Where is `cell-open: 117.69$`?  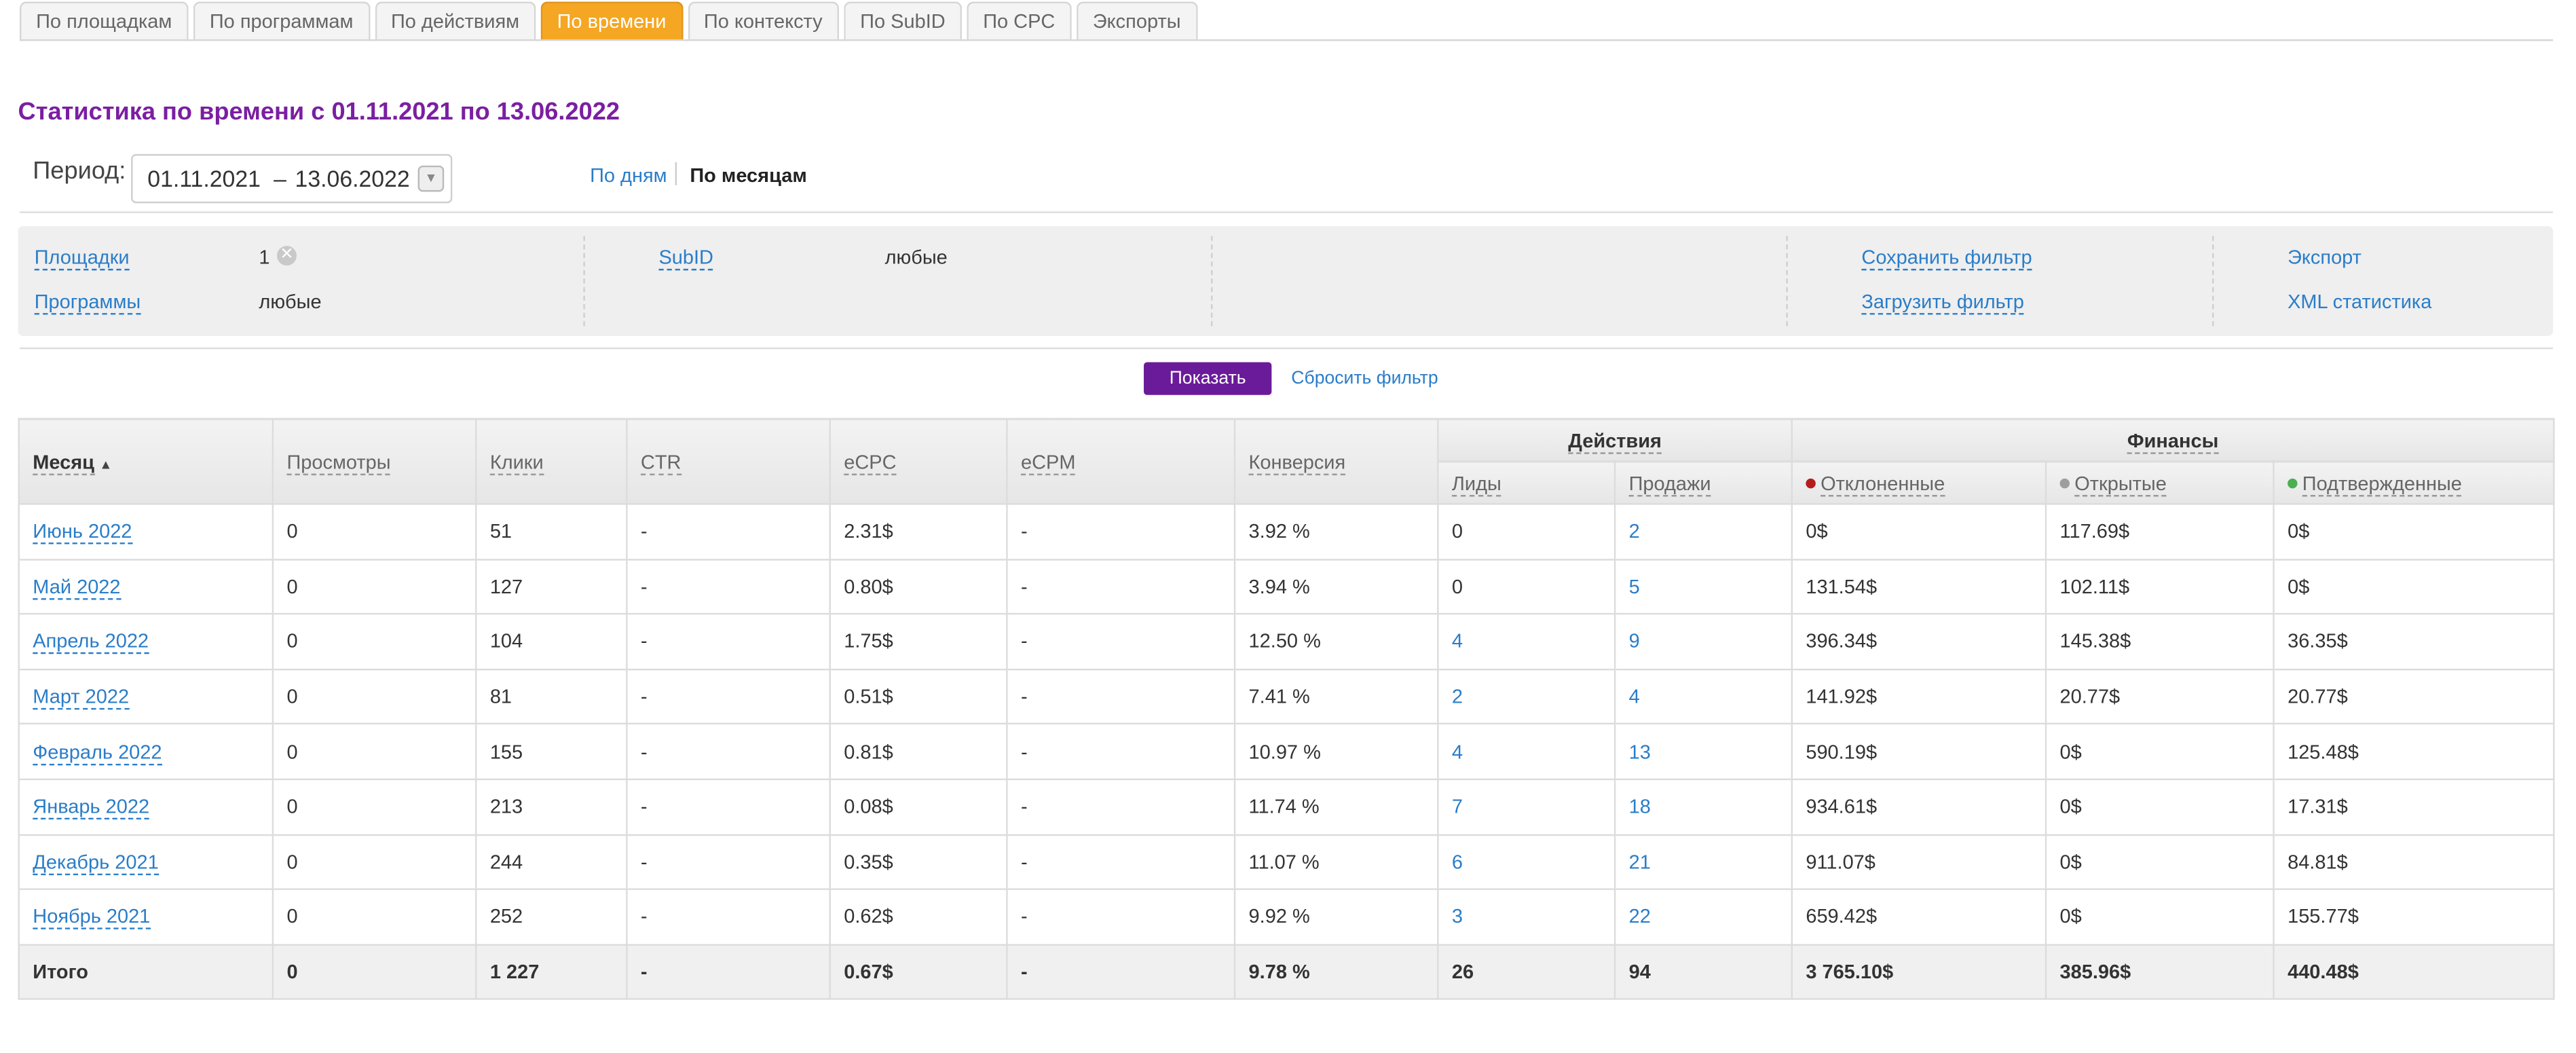 cell-open: 117.69$ is located at coordinates (2160, 531).